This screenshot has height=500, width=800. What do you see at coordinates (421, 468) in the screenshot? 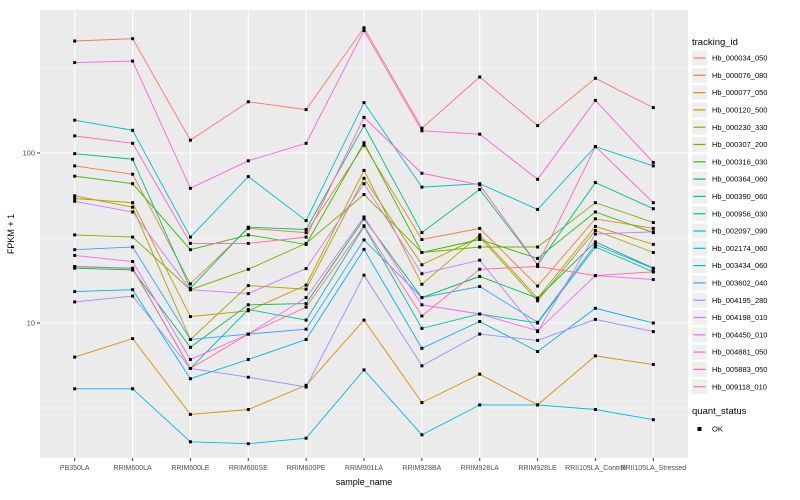
I see `x-tick-label: RRIM928BA` at bounding box center [421, 468].